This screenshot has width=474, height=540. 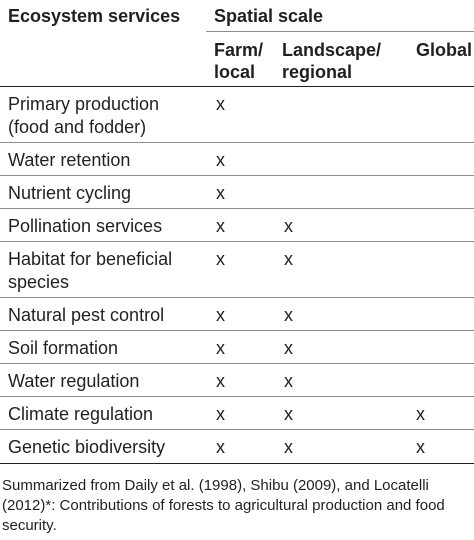 I want to click on row-service-line1: Genetic biodiversity, so click(x=86, y=447).